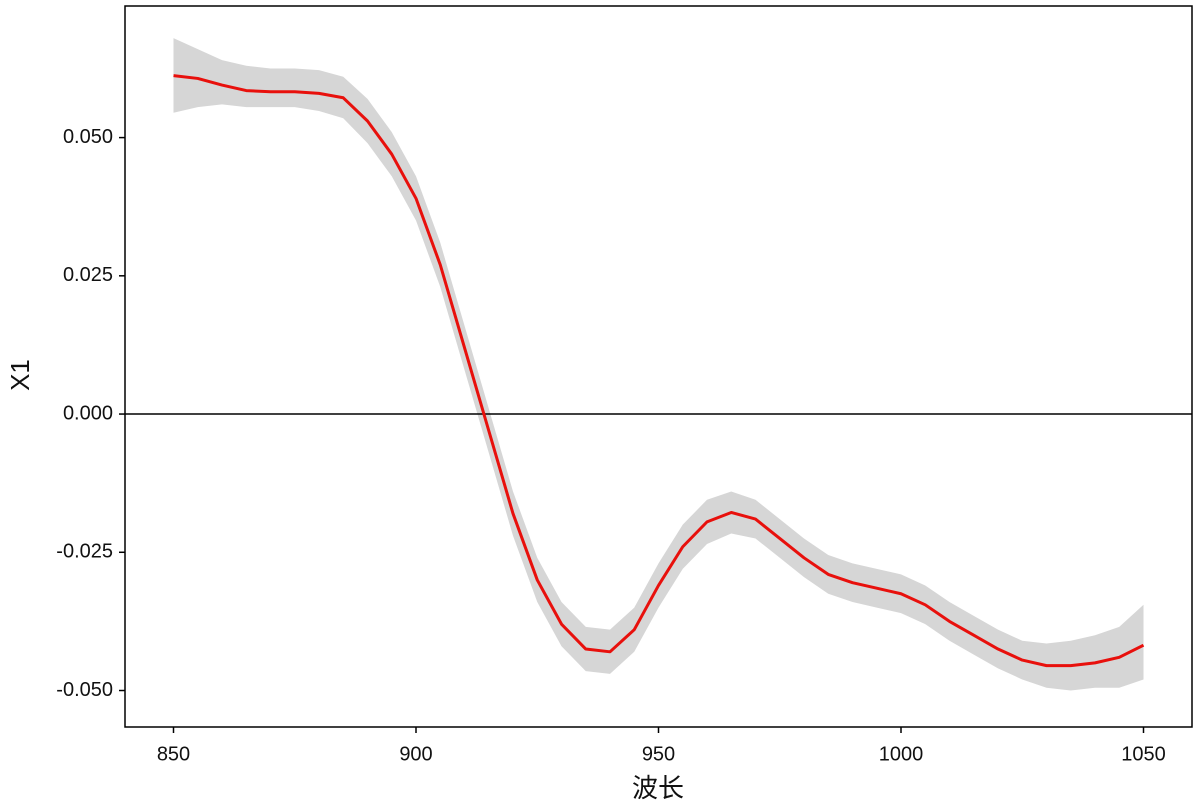 Image resolution: width=1200 pixels, height=809 pixels. I want to click on y-tick-label: 0.050, so click(88, 137).